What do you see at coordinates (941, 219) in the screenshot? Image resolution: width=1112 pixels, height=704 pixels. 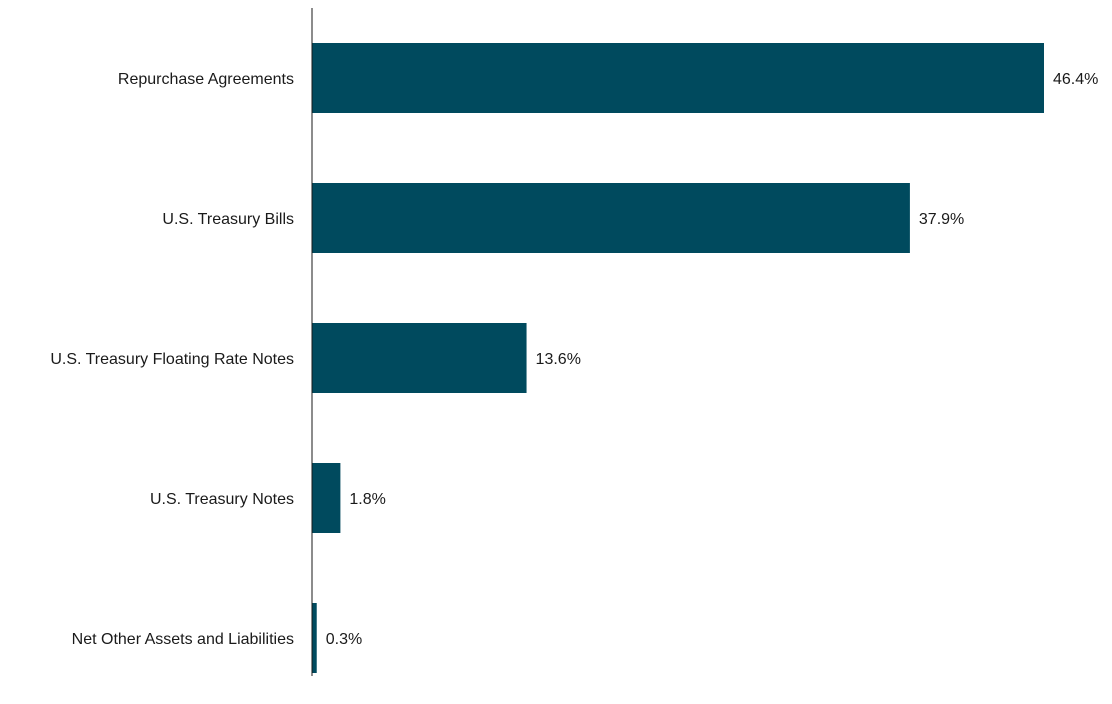 I see `value-label-1: 37.9%` at bounding box center [941, 219].